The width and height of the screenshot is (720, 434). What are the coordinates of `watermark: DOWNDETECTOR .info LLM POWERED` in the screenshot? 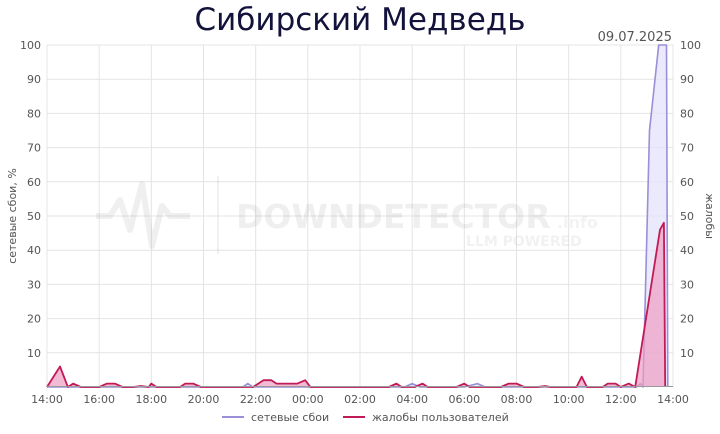 It's located at (347, 215).